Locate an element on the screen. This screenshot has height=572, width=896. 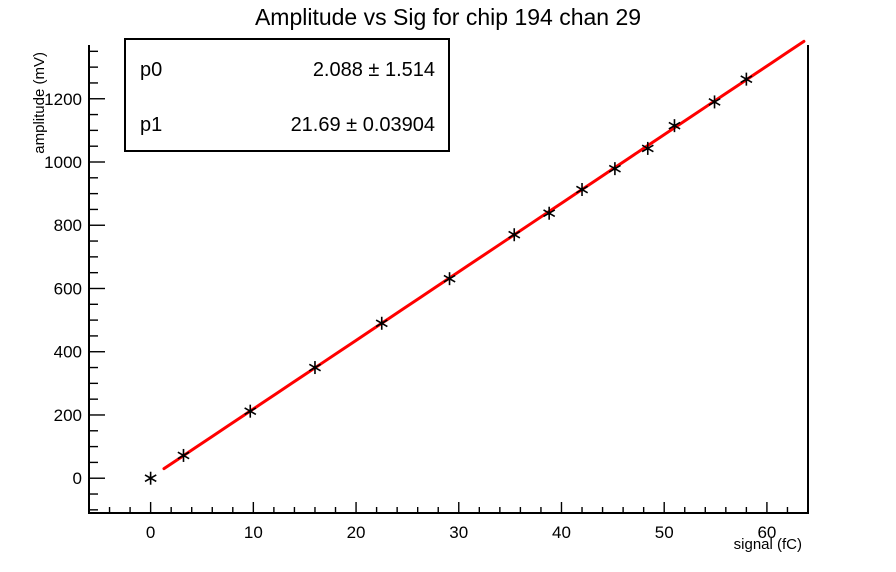
x-axis-title: signal (fC) is located at coordinates (768, 544).